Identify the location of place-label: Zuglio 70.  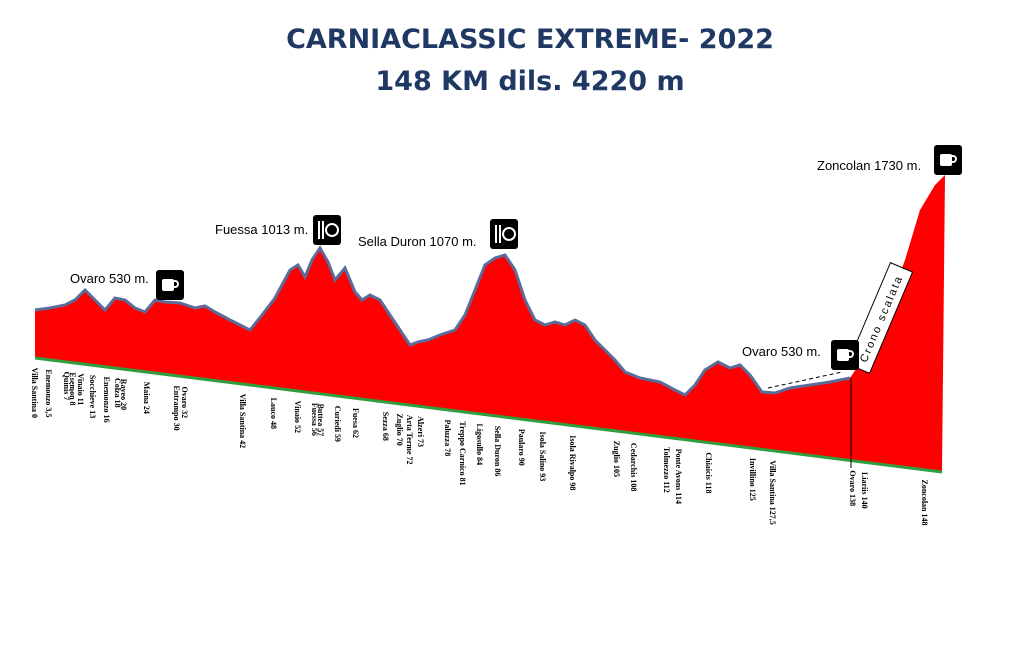
(399, 429).